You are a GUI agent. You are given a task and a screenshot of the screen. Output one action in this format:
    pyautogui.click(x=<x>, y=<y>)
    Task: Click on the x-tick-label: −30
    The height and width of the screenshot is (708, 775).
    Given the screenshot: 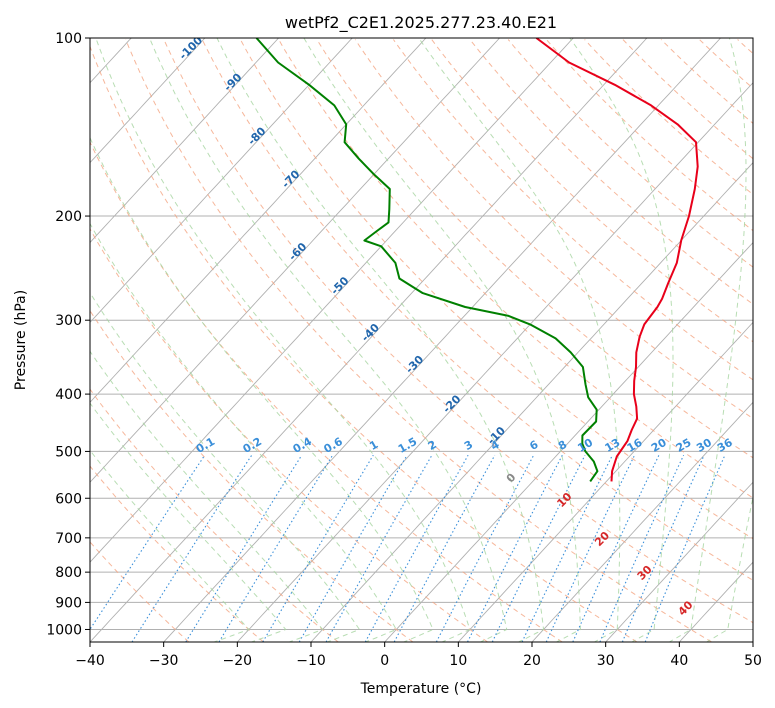 What is the action you would take?
    pyautogui.click(x=164, y=661)
    